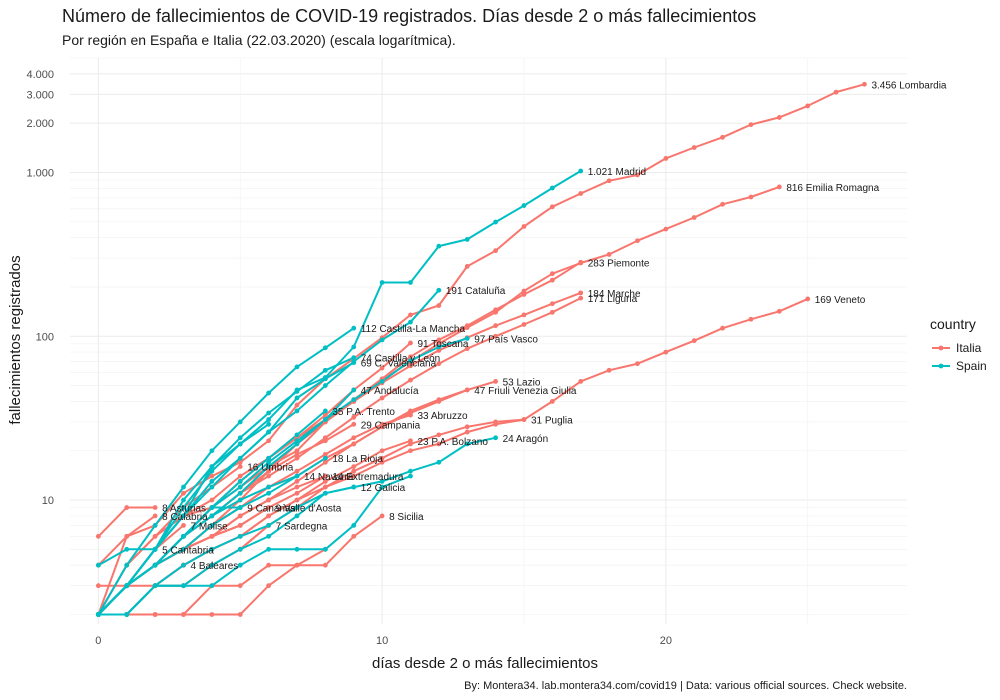 This screenshot has height=700, width=1000. What do you see at coordinates (476, 291) in the screenshot?
I see `series-end-label: 191 Cataluña` at bounding box center [476, 291].